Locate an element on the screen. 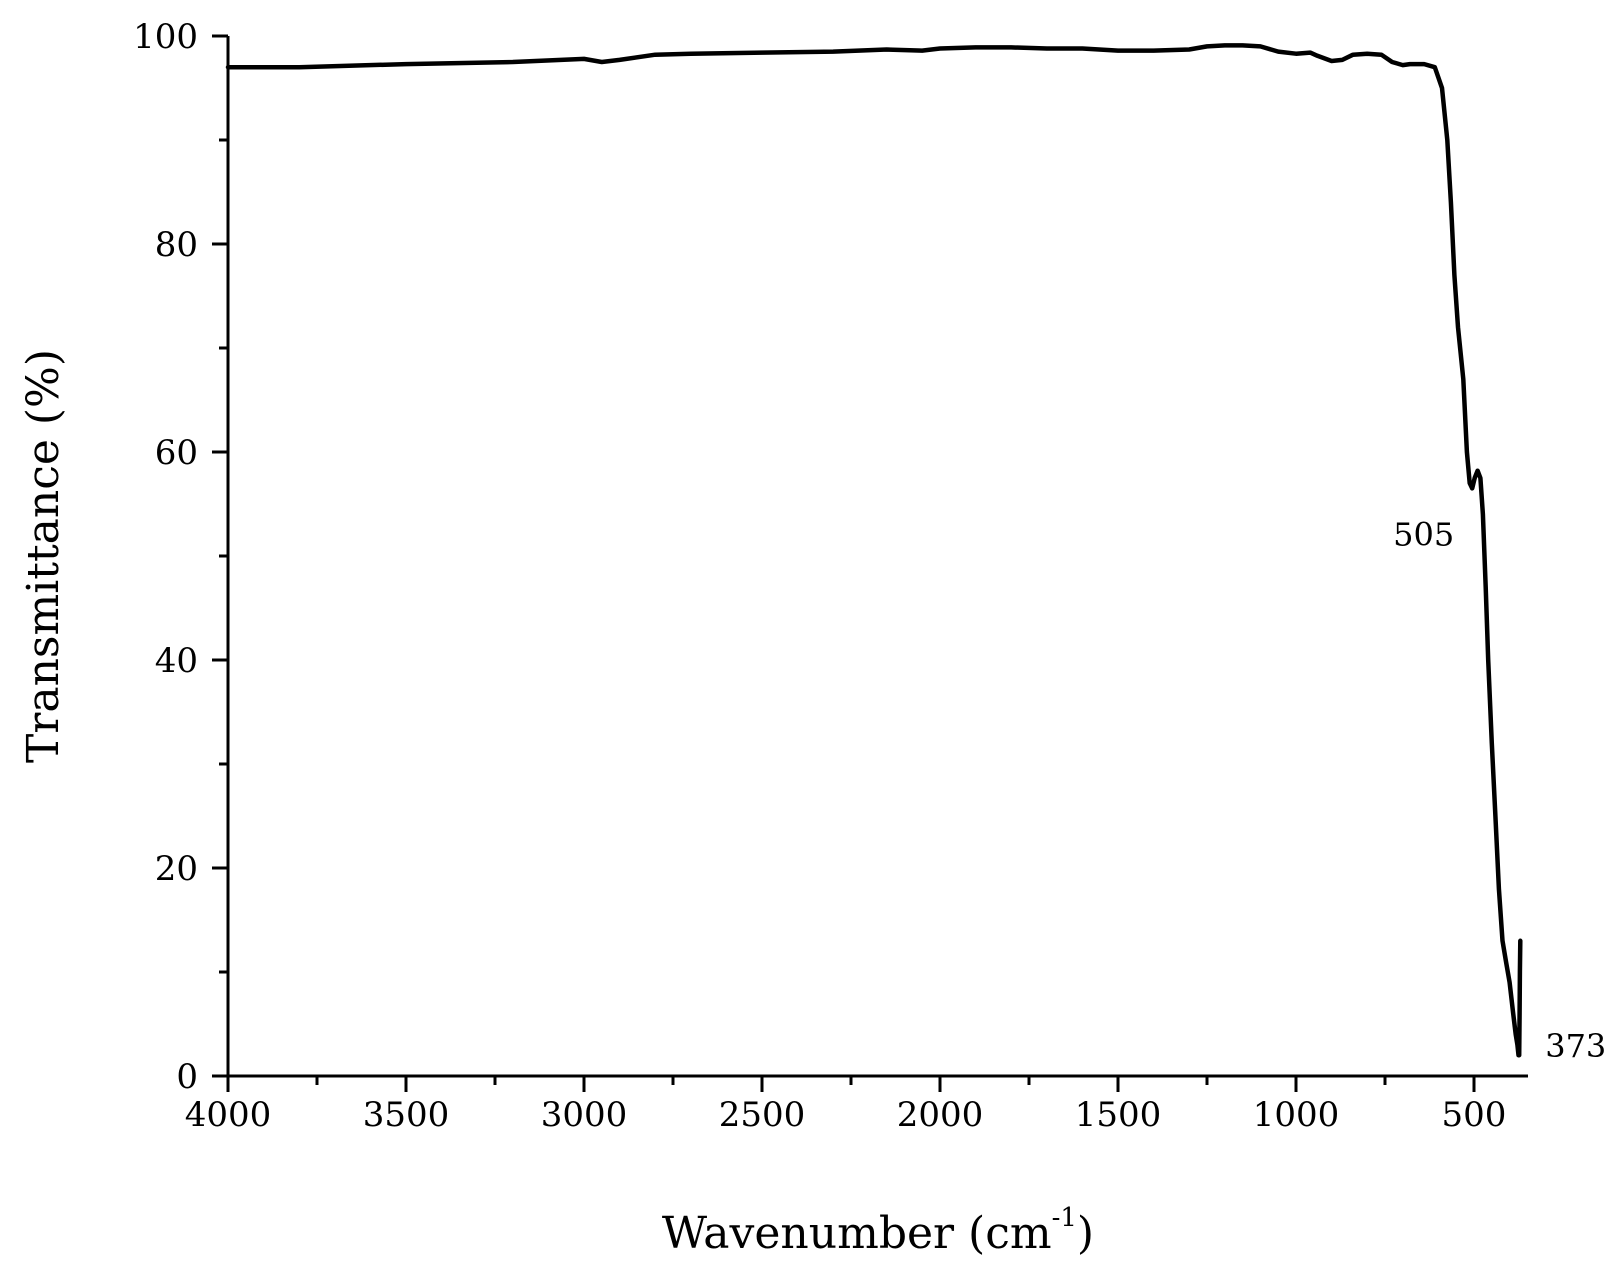 Image resolution: width=1619 pixels, height=1276 pixels. annotations: 505 373 is located at coordinates (1499, 790).